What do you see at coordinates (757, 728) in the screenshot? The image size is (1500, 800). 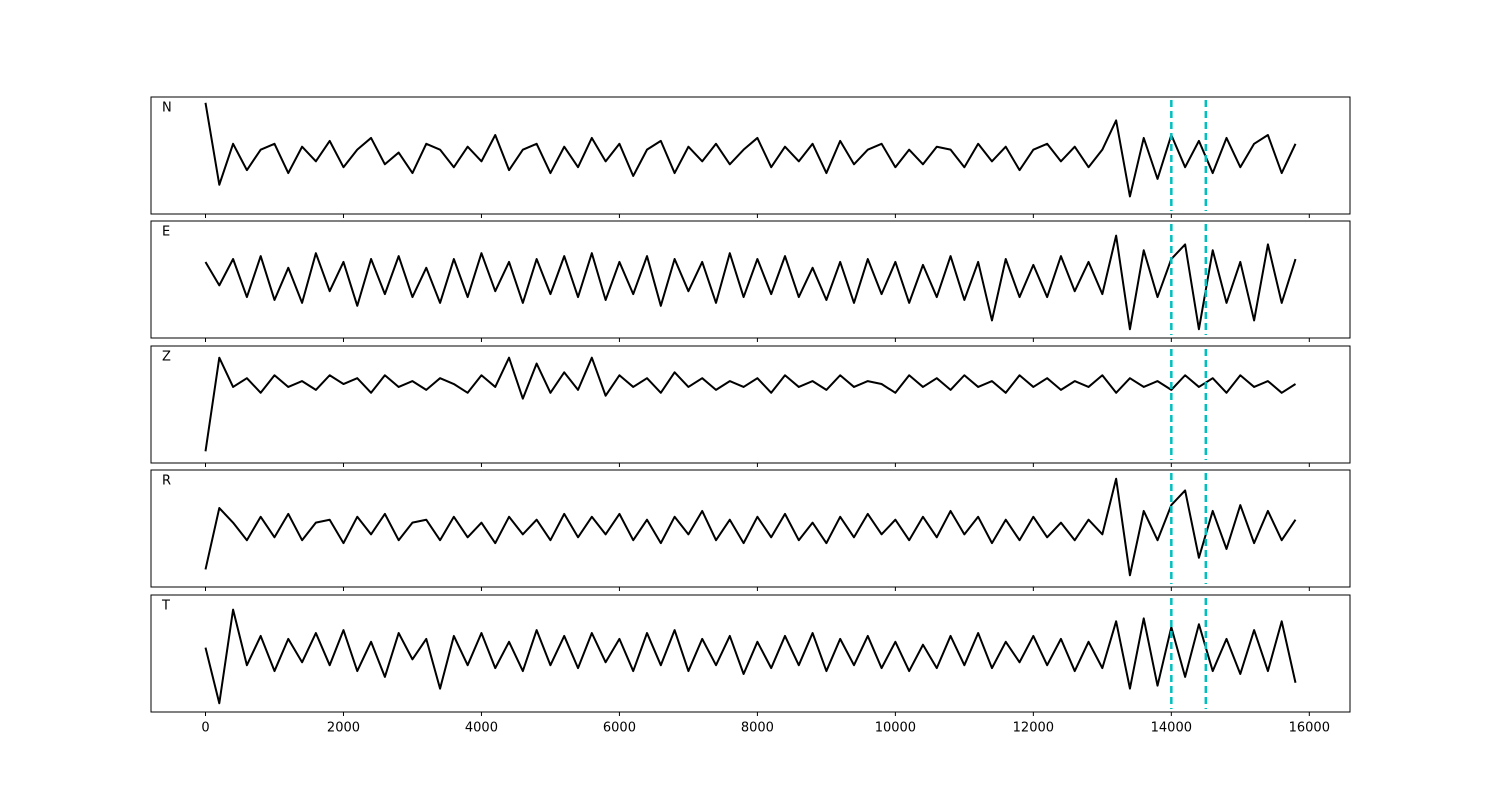 I see `x-tick-label: 8000` at bounding box center [757, 728].